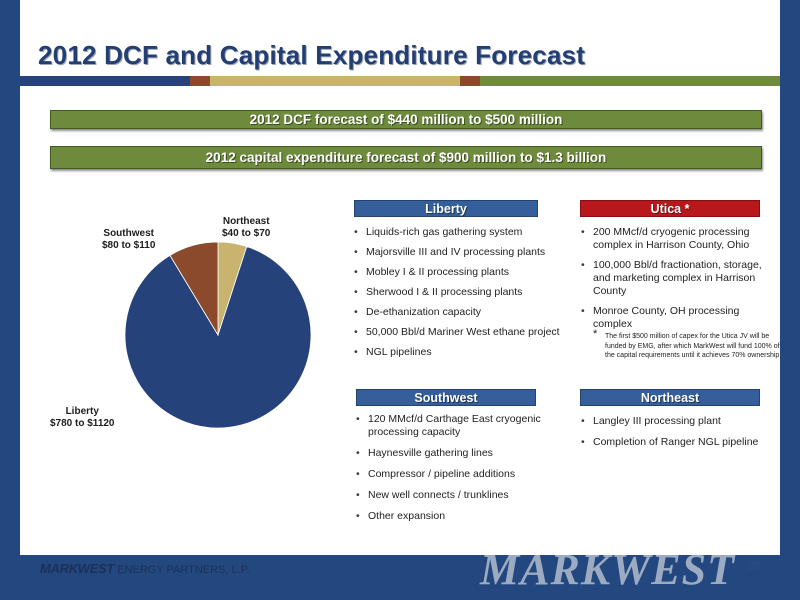 Image resolution: width=800 pixels, height=600 pixels. I want to click on northeast-header: Northeast, so click(670, 397).